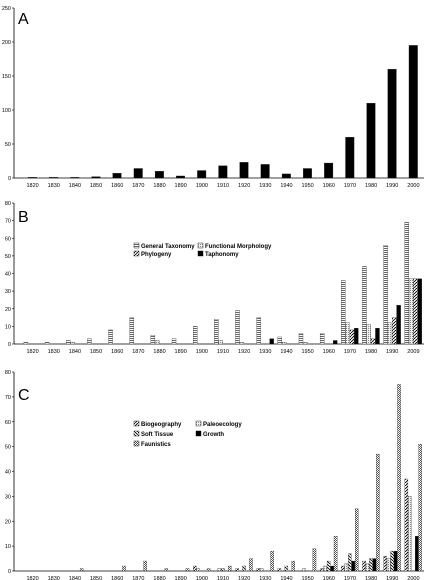 The image size is (427, 580). Describe the element at coordinates (220, 342) in the screenshot. I see `bar-functional-morphology-1910` at that location.